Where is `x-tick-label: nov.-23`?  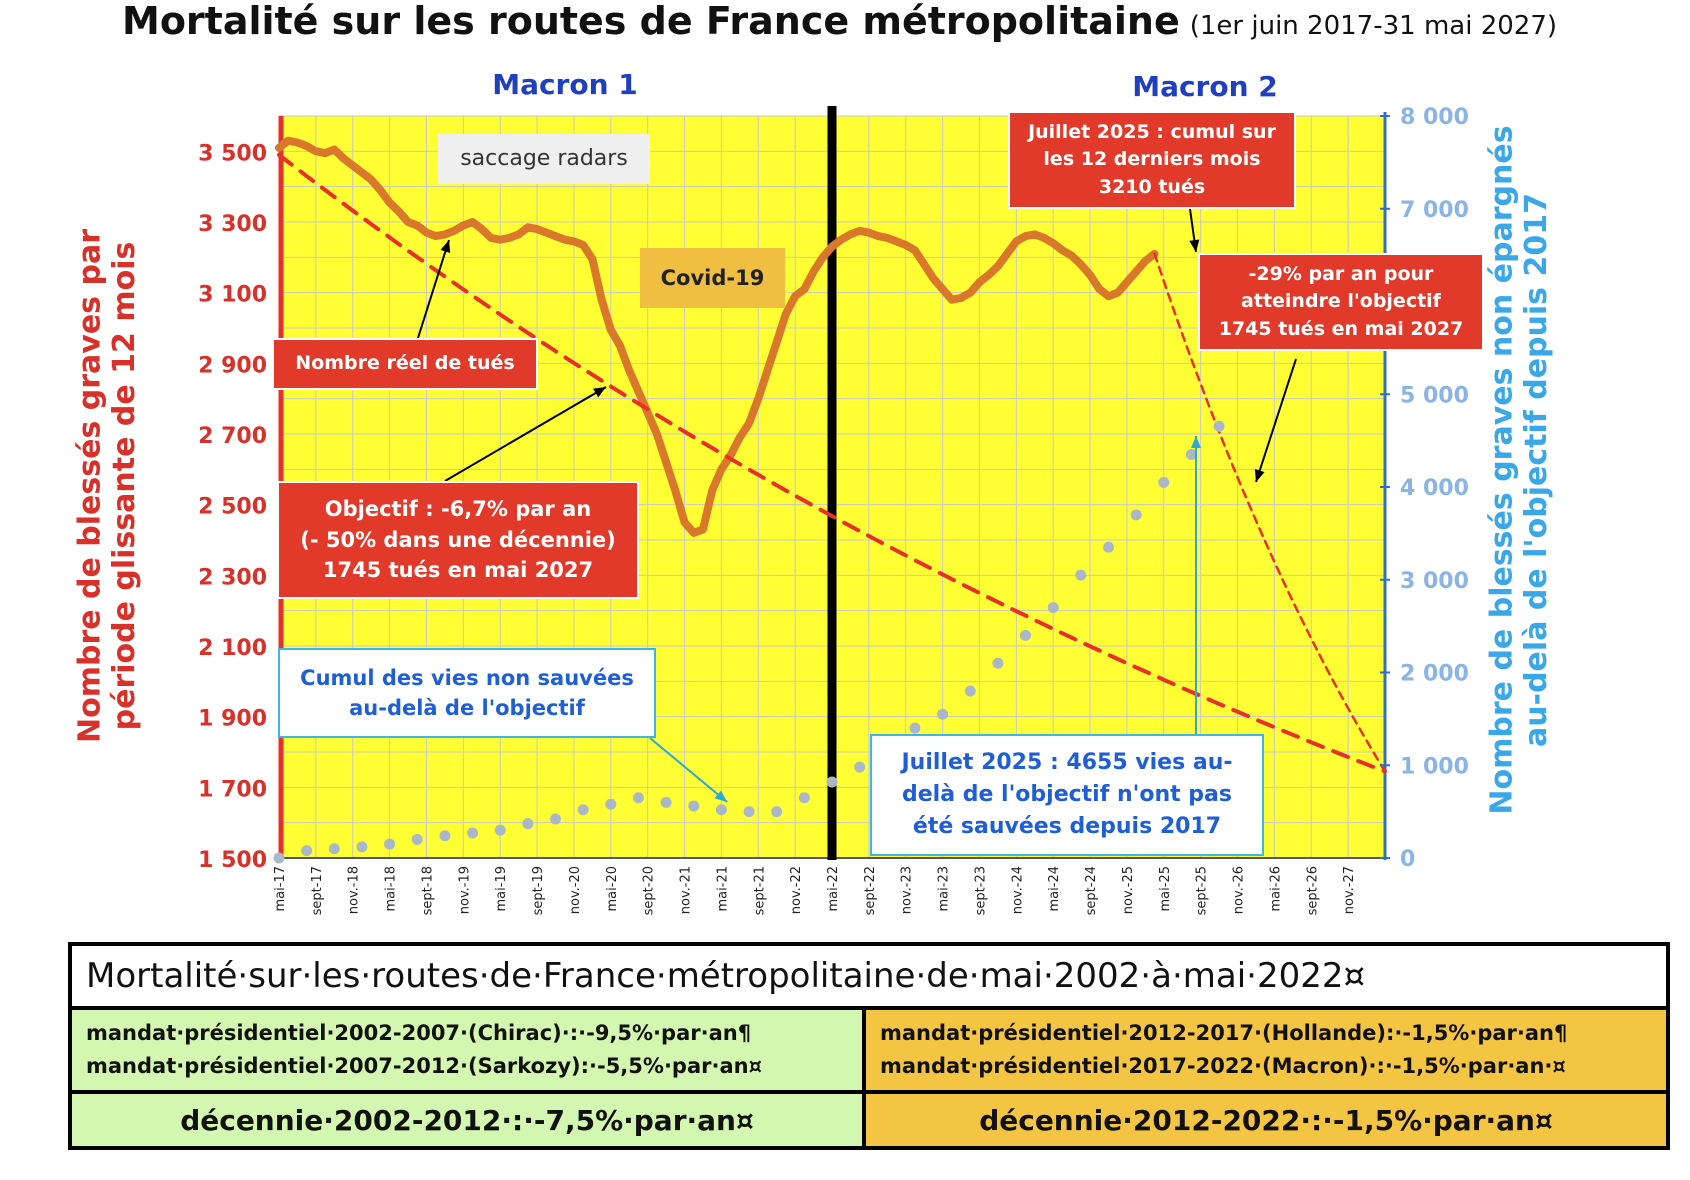 x-tick-label: nov.-23 is located at coordinates (907, 890).